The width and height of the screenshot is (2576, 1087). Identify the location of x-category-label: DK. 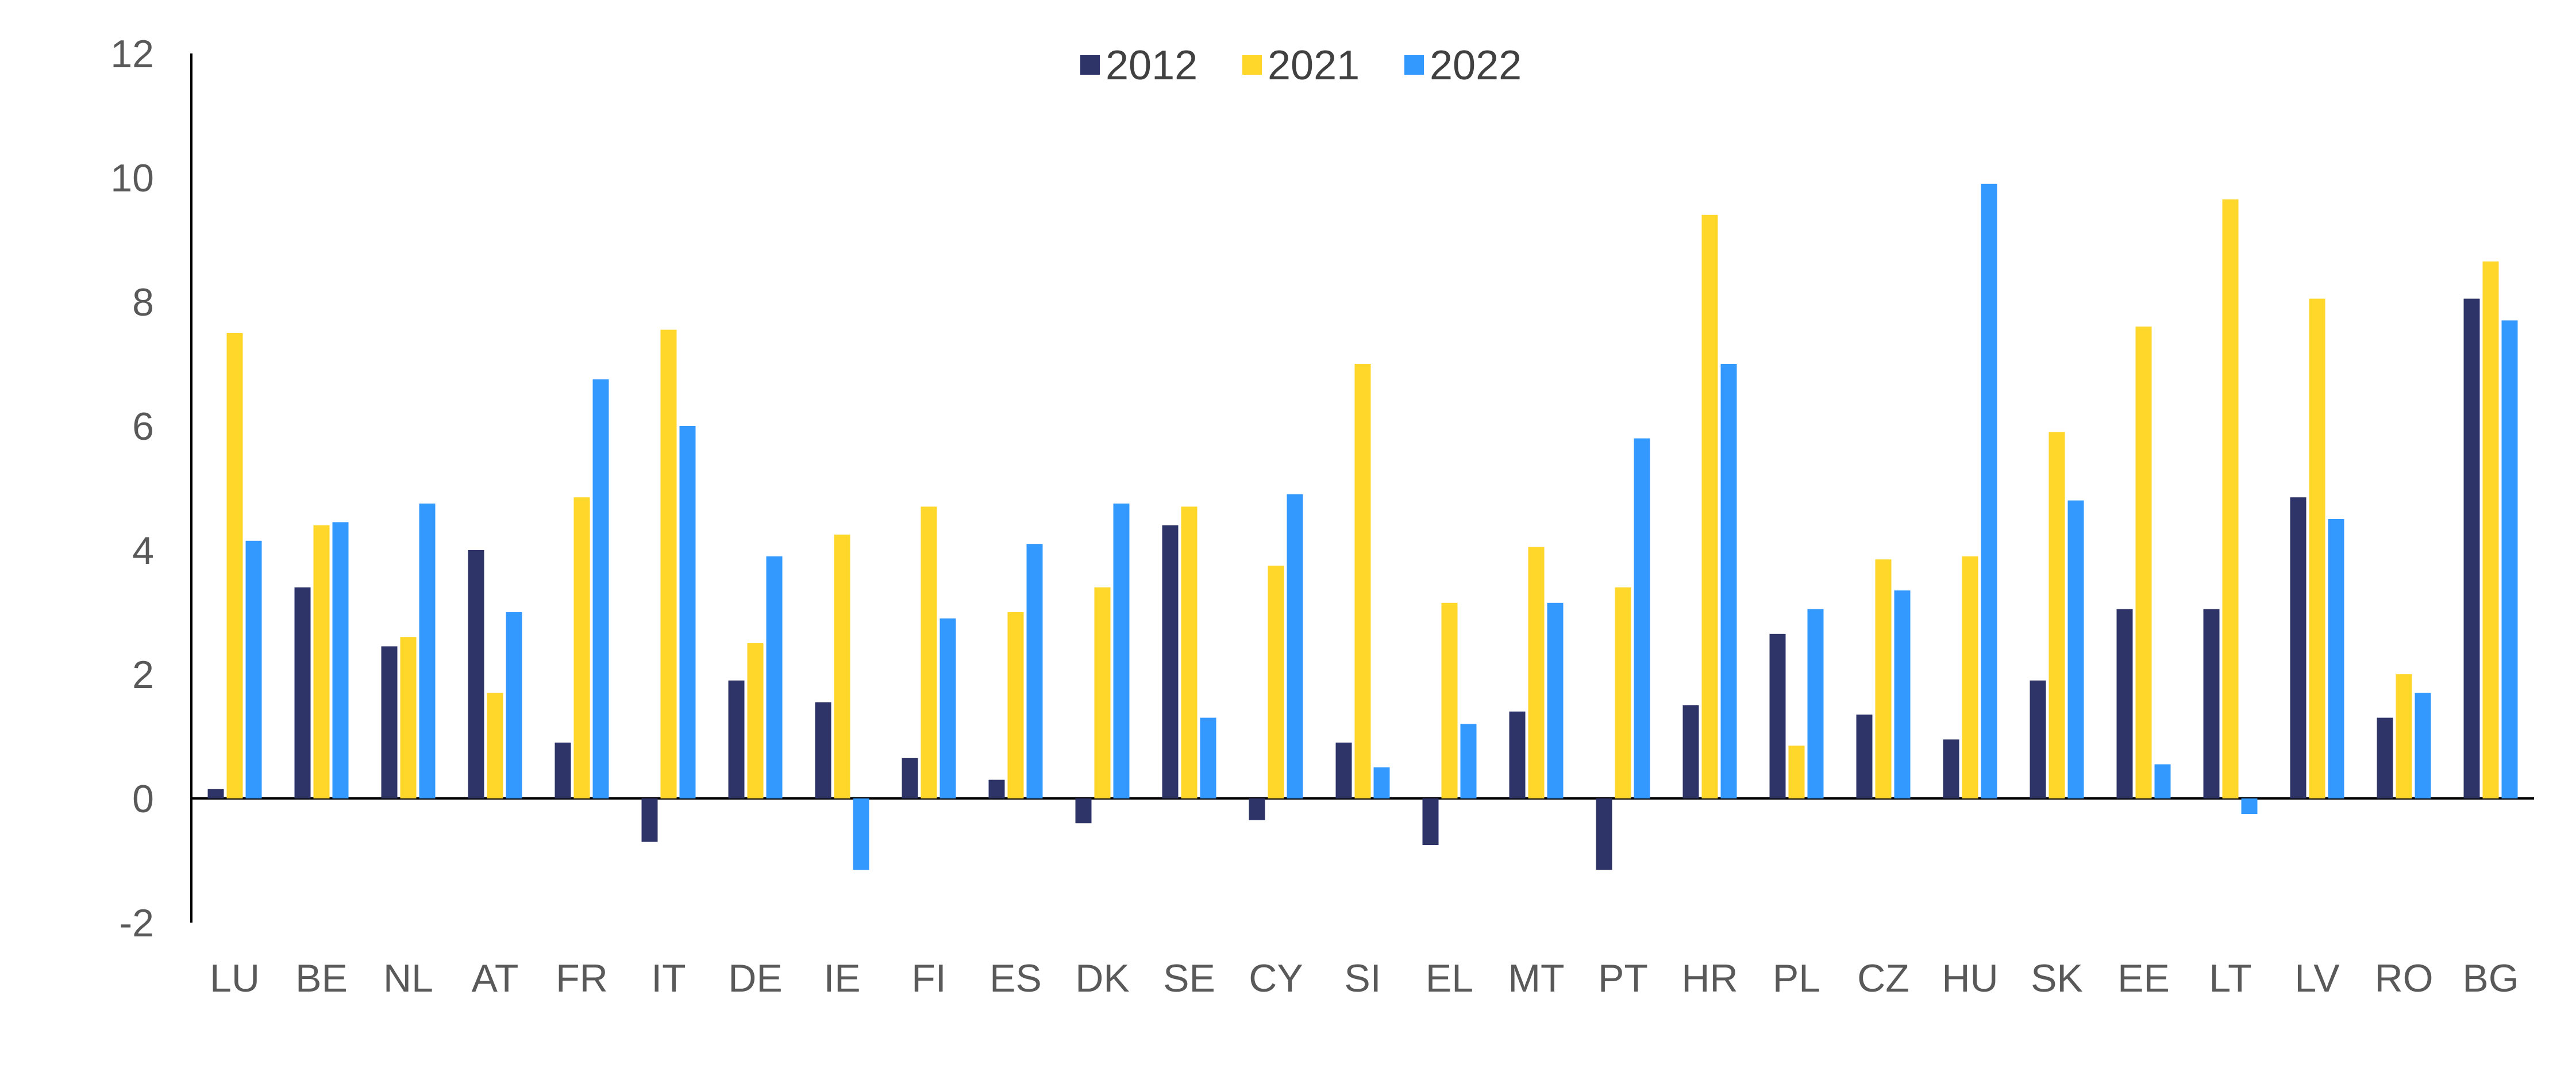
(1102, 978).